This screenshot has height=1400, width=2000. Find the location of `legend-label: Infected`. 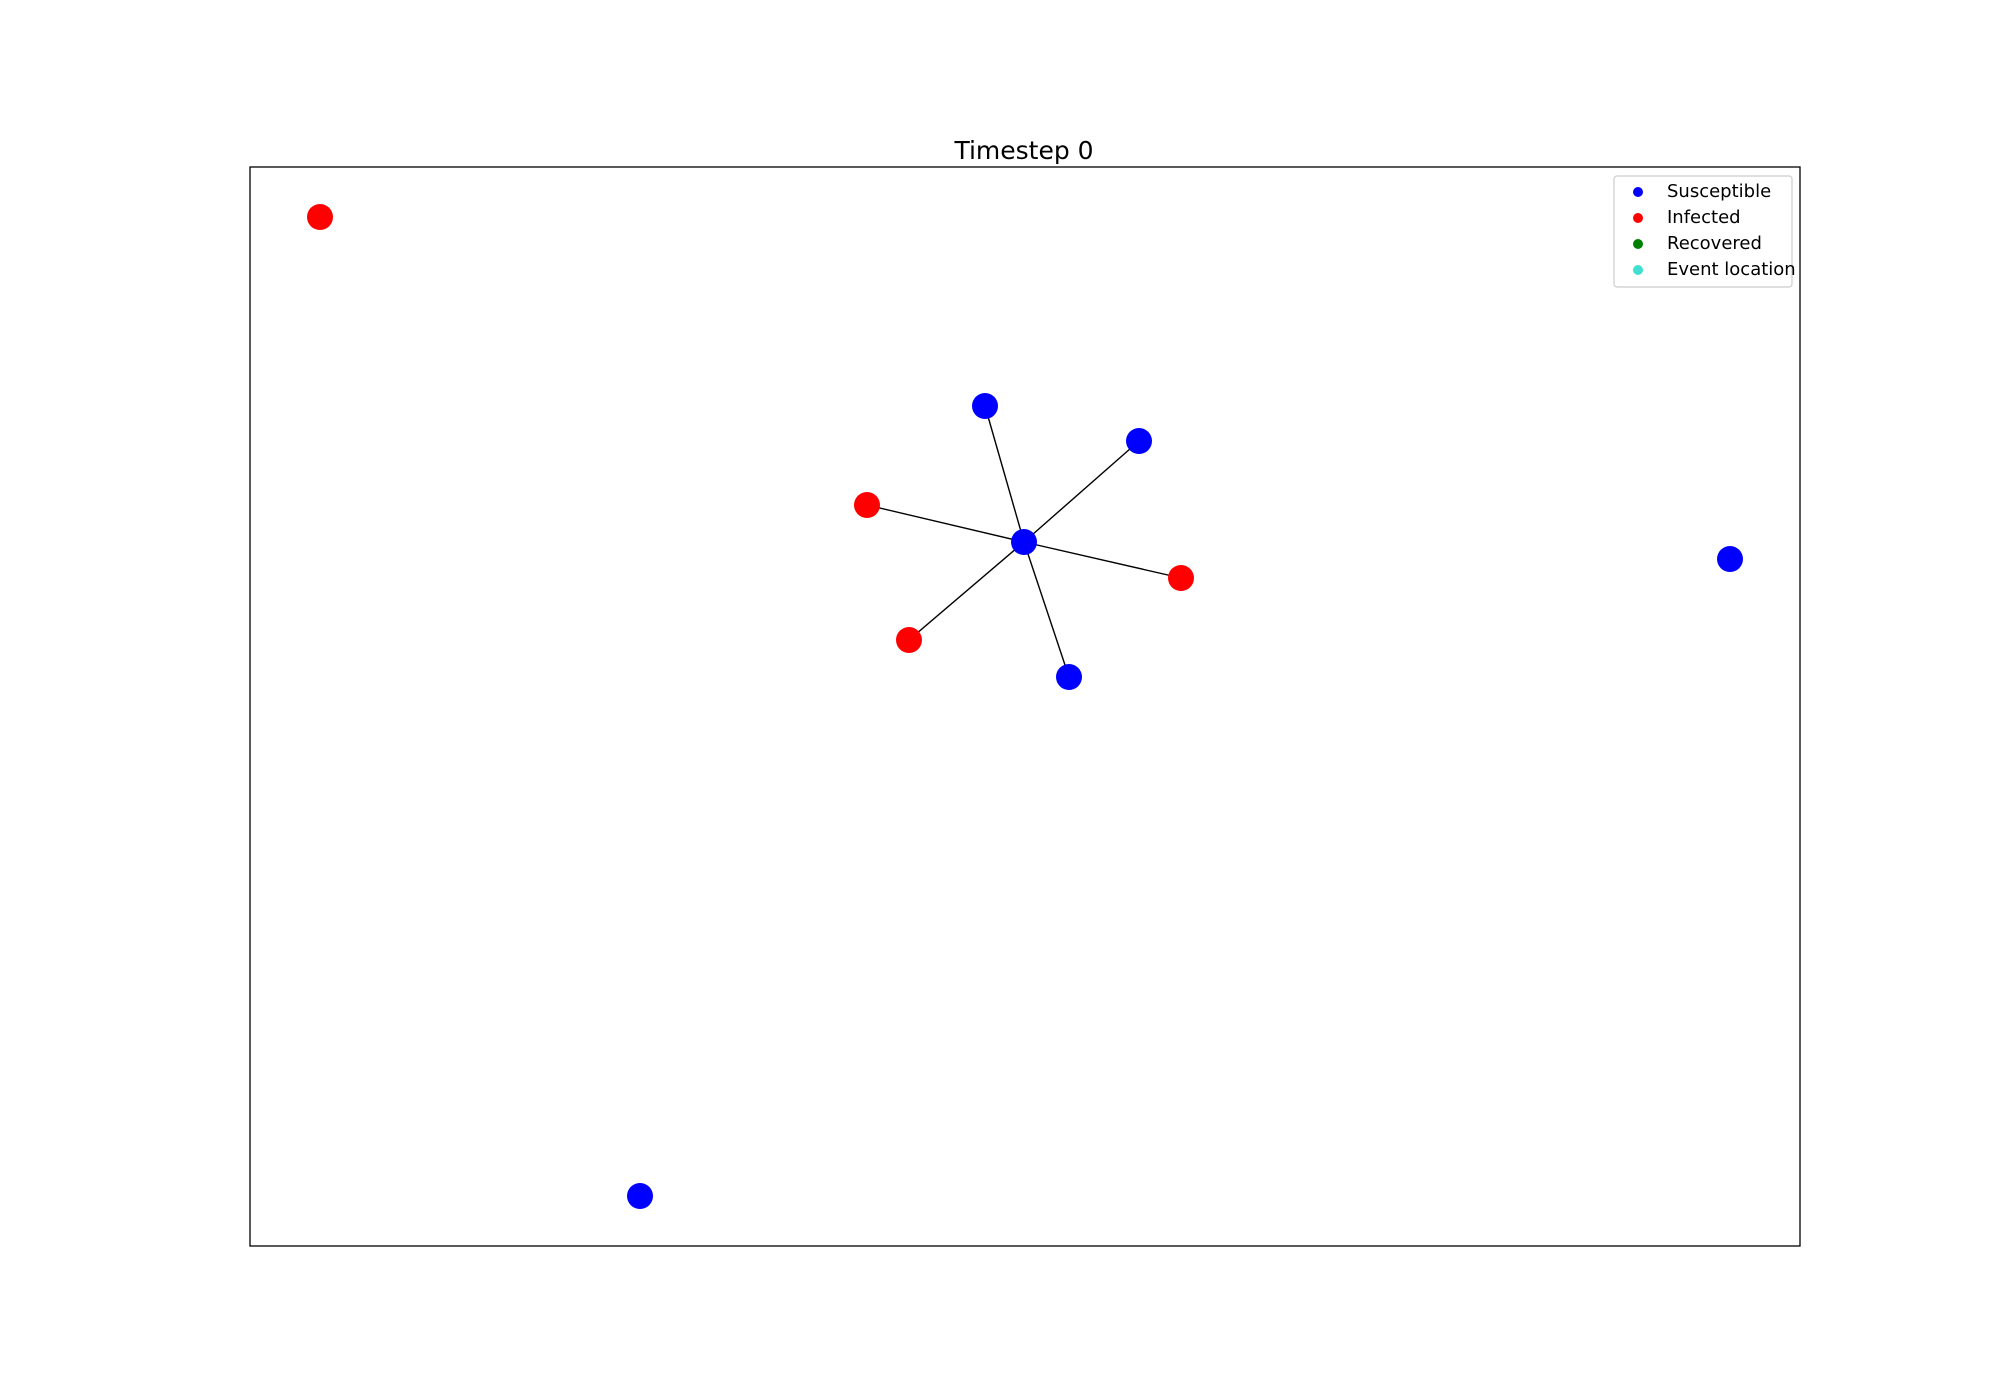

legend-label: Infected is located at coordinates (1704, 217).